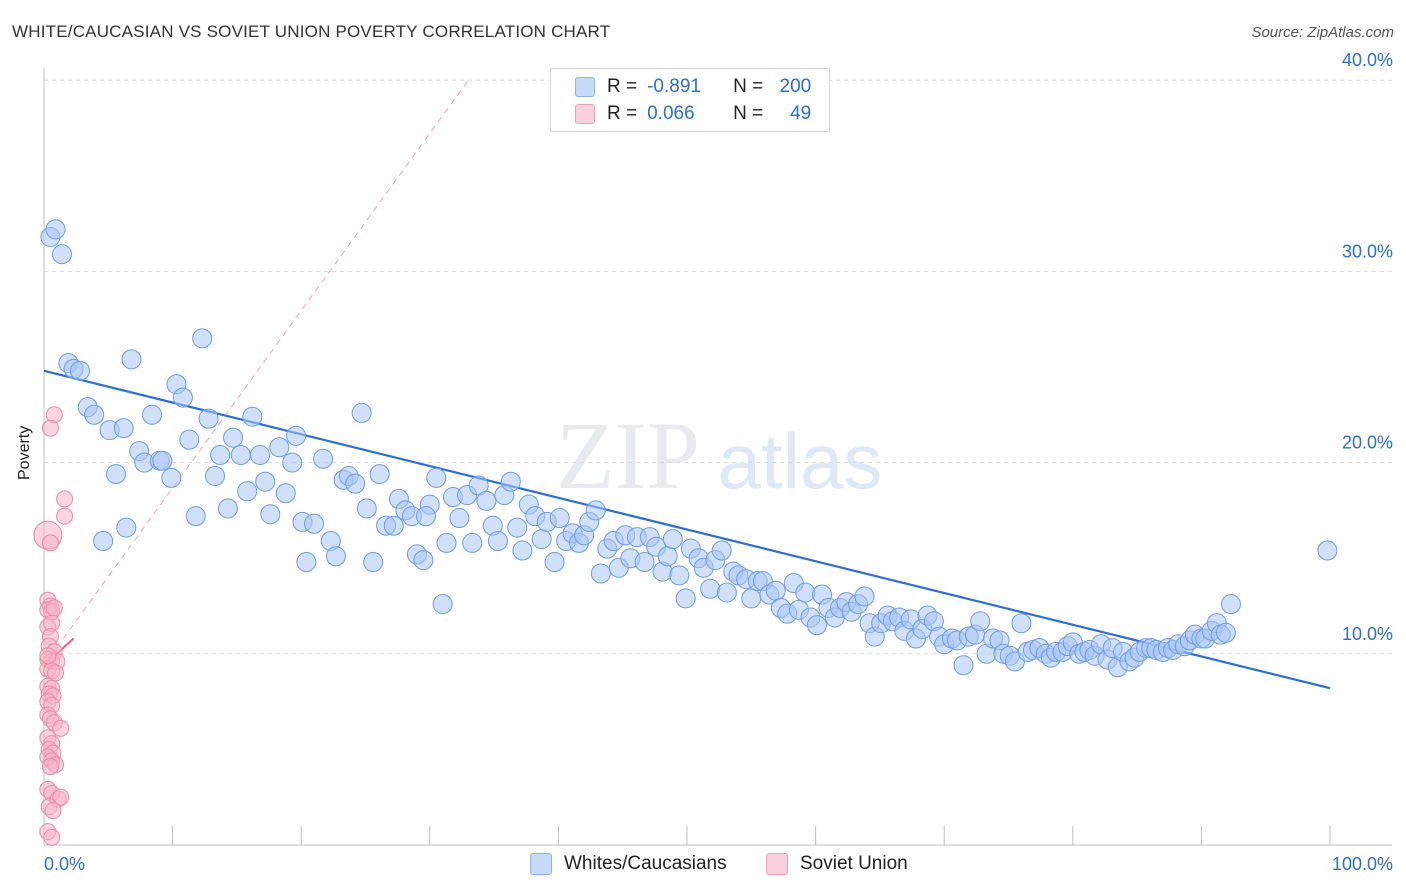 Image resolution: width=1406 pixels, height=892 pixels. What do you see at coordinates (645, 863) in the screenshot?
I see `bottom-legend-label-whites: Whites/Caucasians` at bounding box center [645, 863].